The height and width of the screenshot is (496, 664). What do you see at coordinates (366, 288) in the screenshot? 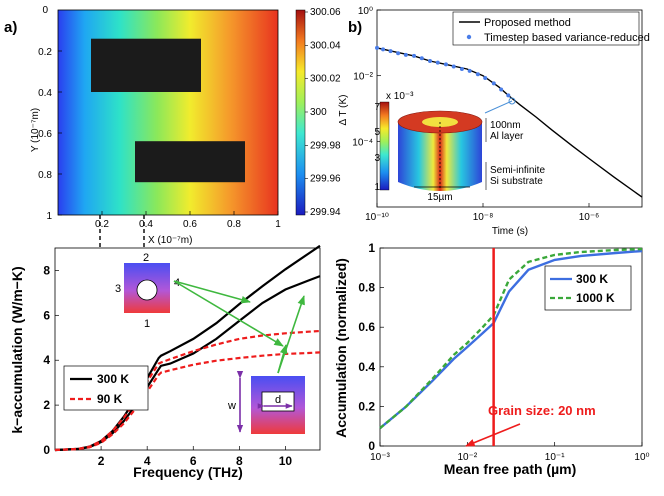
I see `d-y-tick-label: 0.8` at bounding box center [366, 288].